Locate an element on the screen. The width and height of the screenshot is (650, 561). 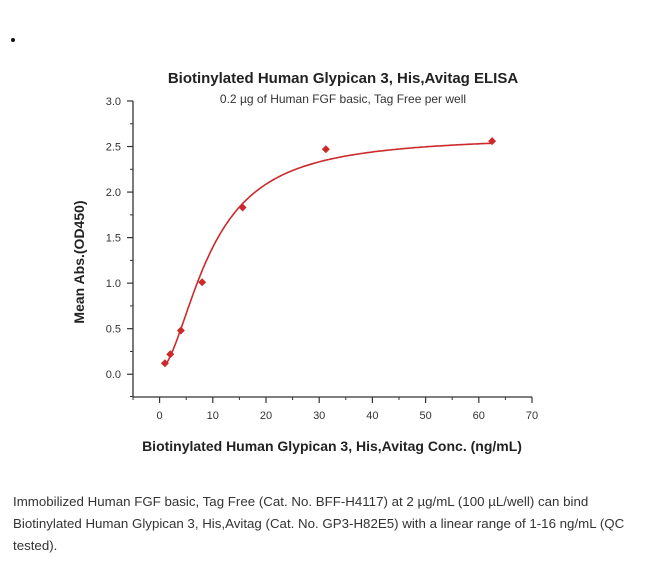
x-tick-label: 10 is located at coordinates (213, 416).